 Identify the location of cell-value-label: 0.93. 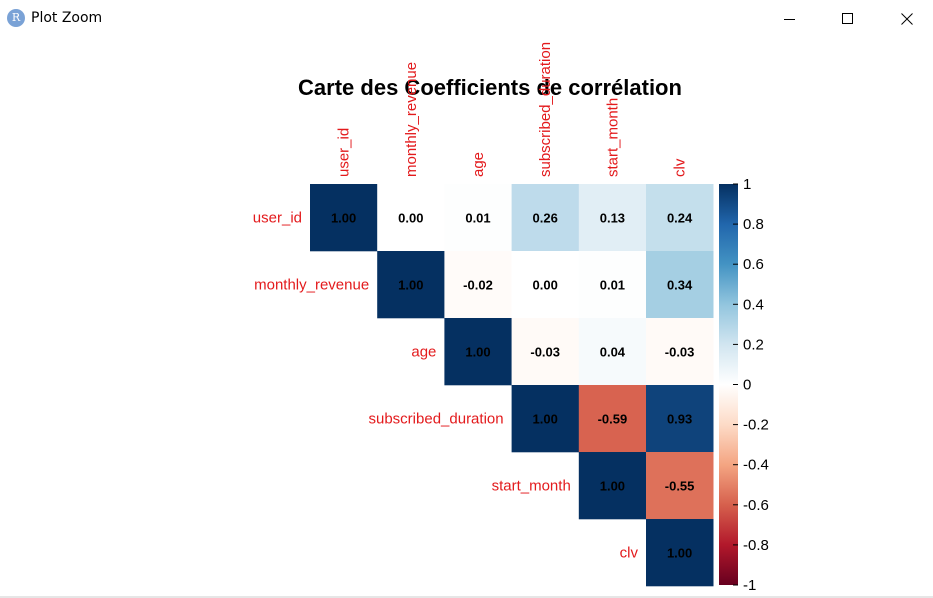
(679, 419).